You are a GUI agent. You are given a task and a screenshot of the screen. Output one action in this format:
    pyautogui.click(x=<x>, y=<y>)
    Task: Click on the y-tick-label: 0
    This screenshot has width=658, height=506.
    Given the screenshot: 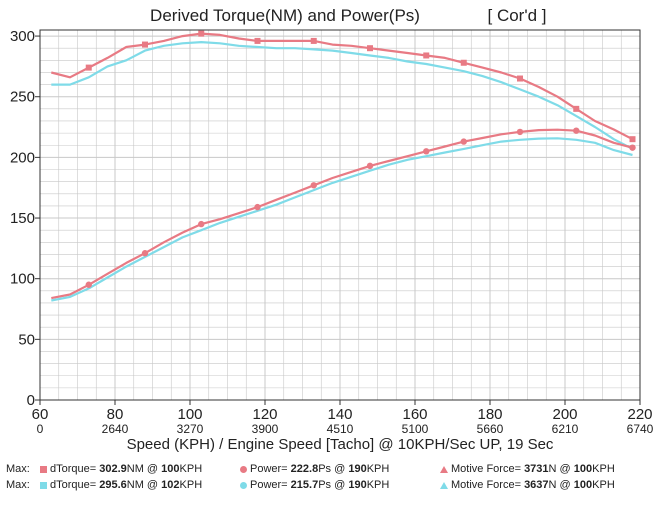 What is the action you would take?
    pyautogui.click(x=31, y=400)
    